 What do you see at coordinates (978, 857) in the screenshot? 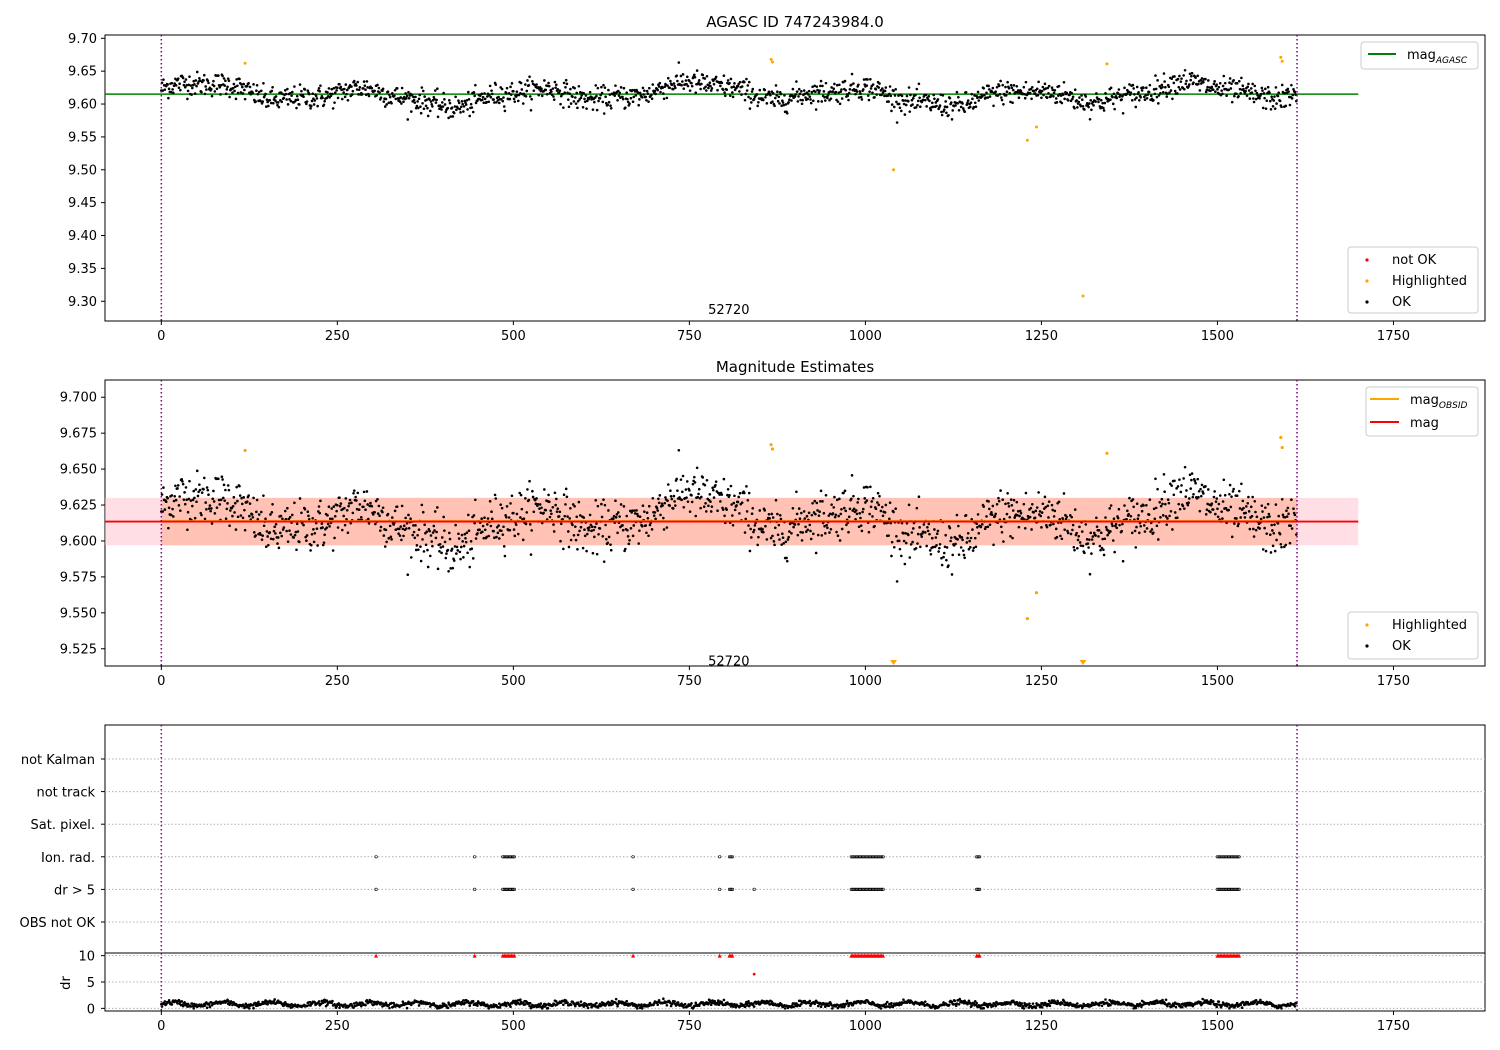
I see `ion-rad-flag` at bounding box center [978, 857].